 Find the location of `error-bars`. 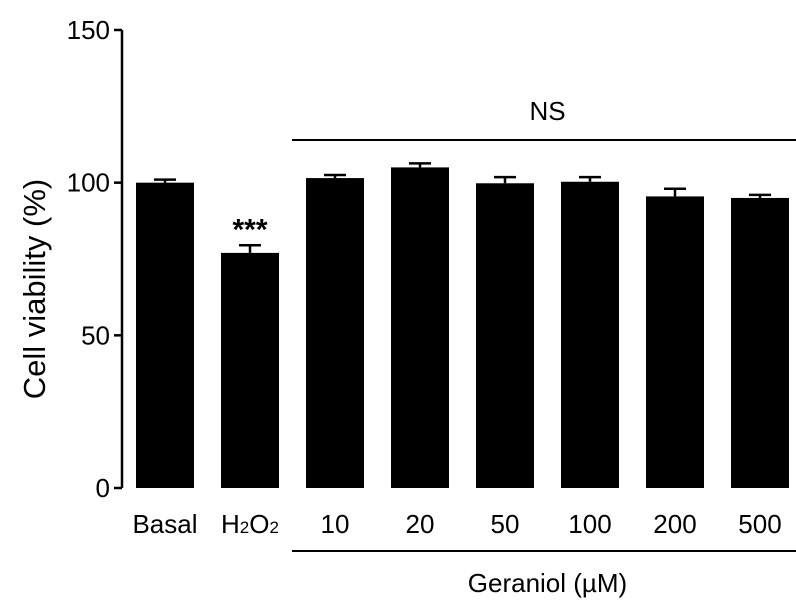

error-bars is located at coordinates (462, 207).